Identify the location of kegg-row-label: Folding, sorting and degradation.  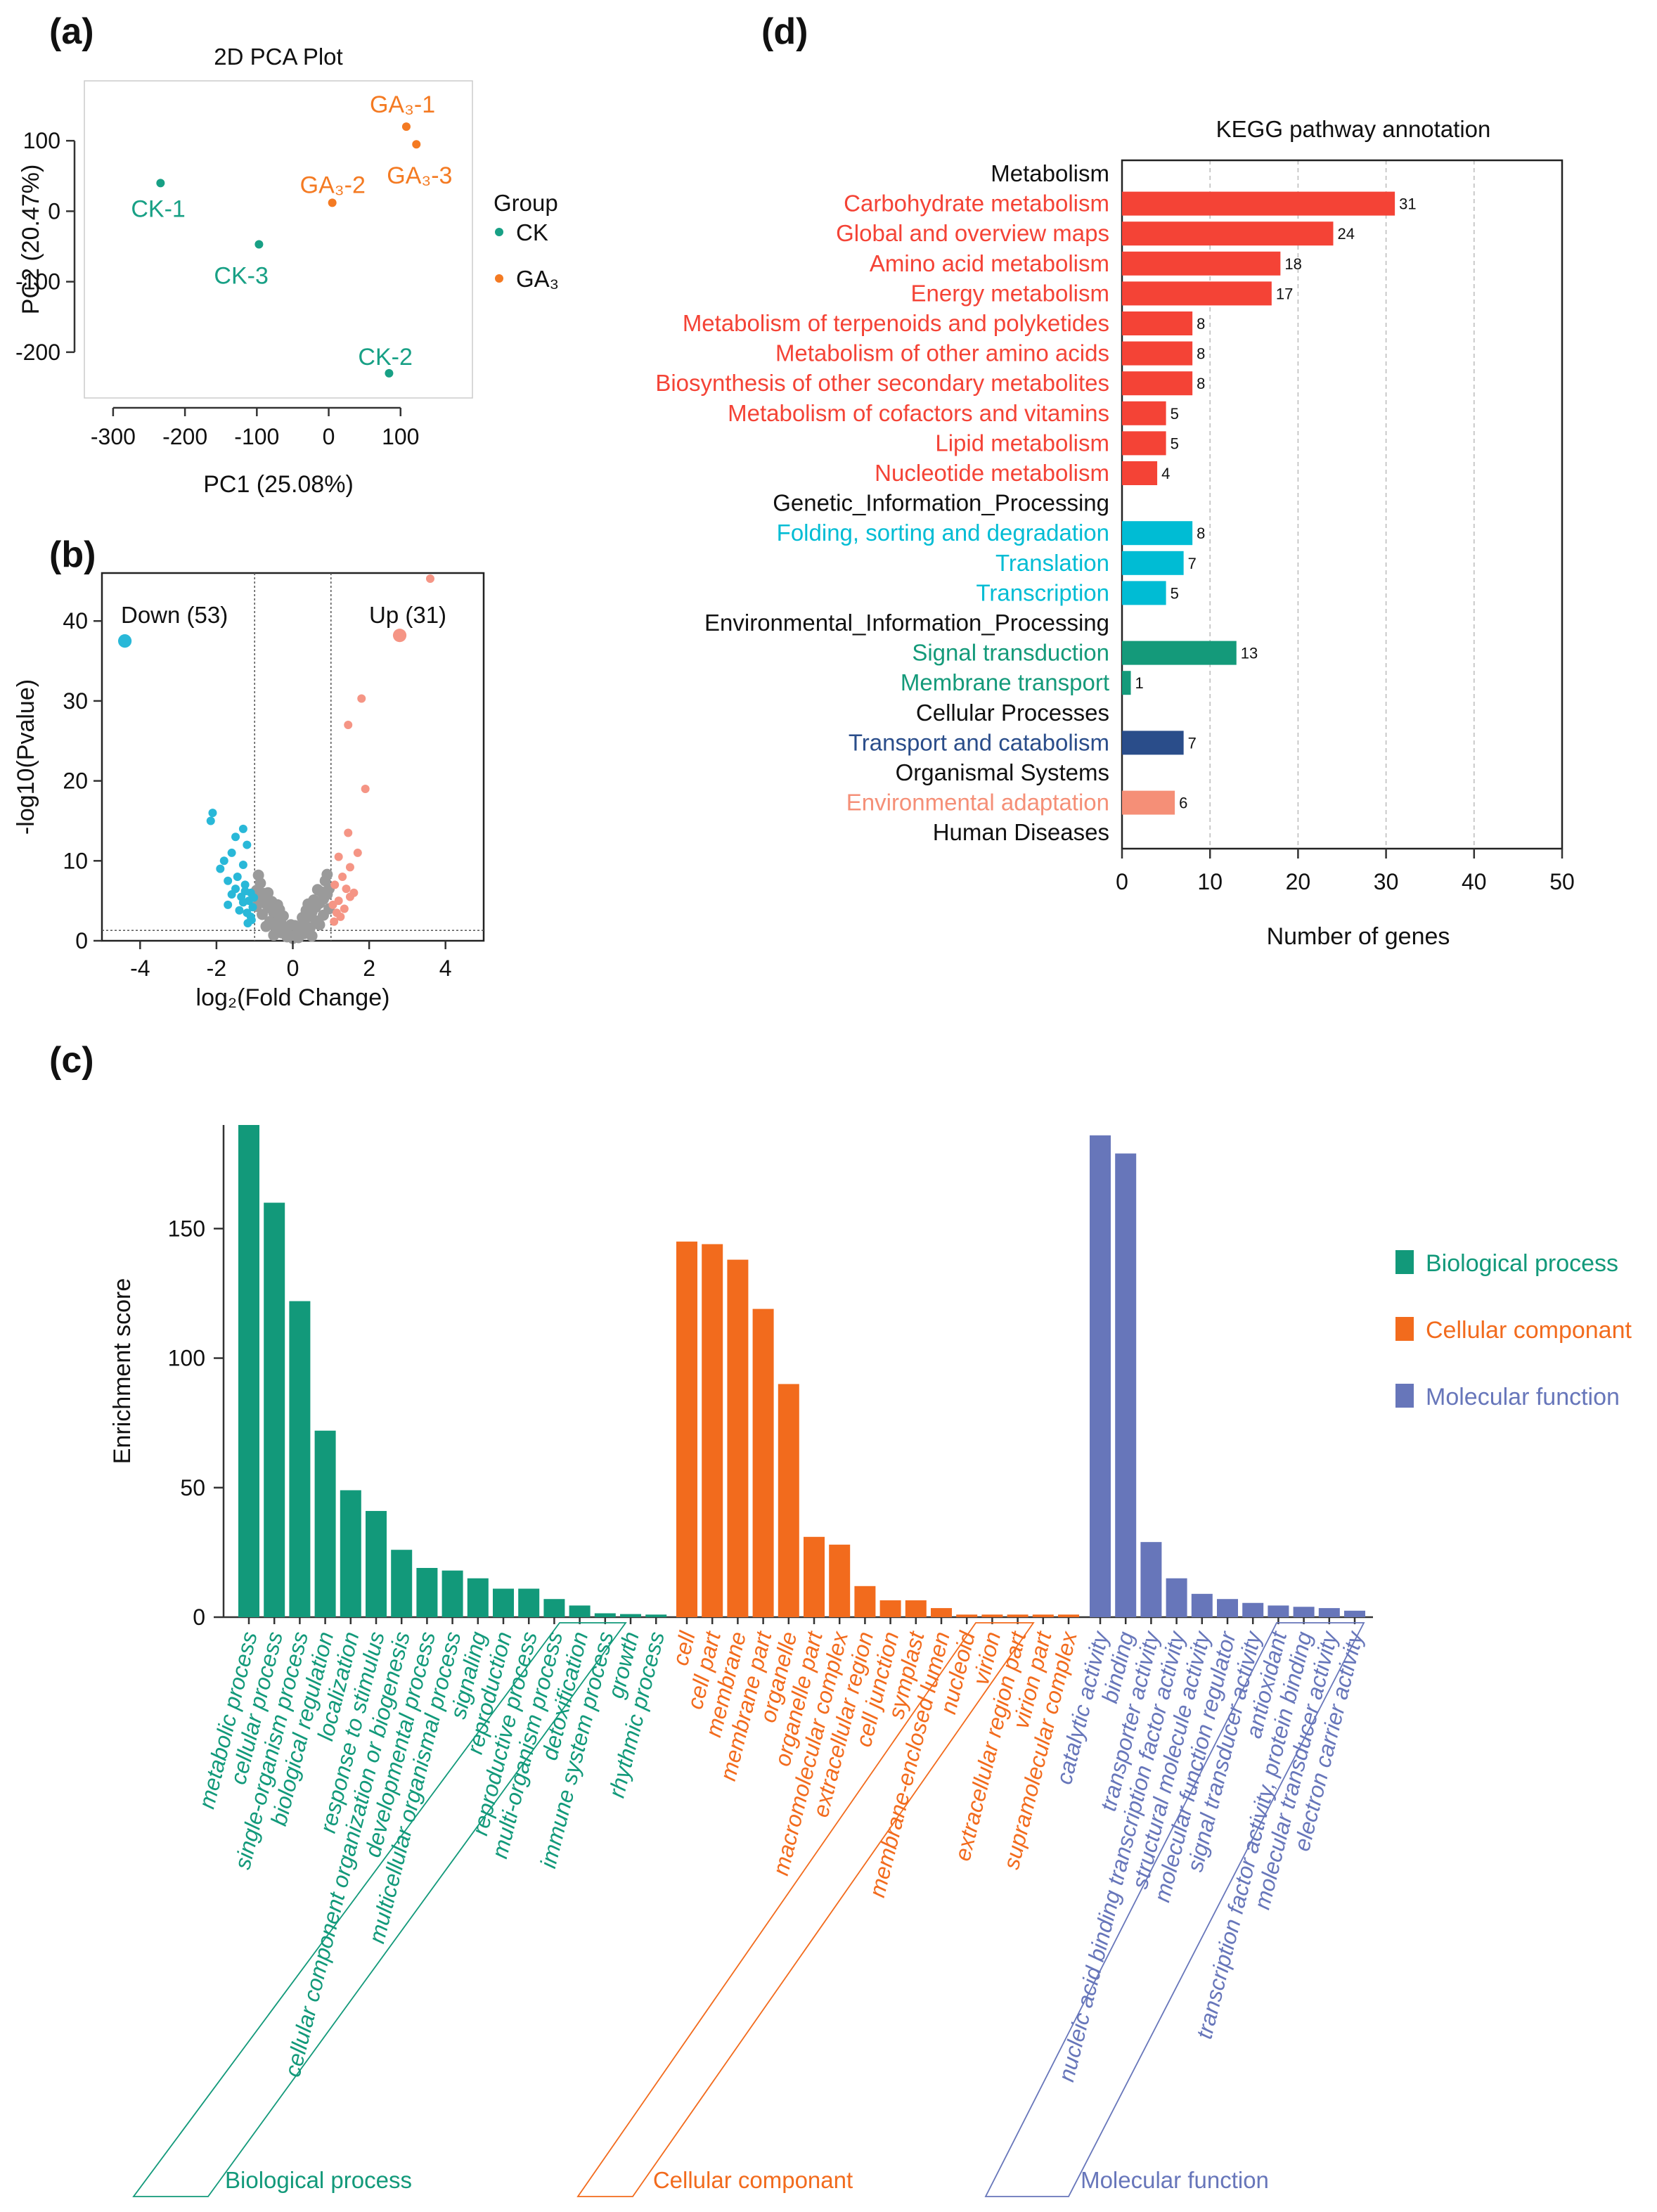
(943, 533).